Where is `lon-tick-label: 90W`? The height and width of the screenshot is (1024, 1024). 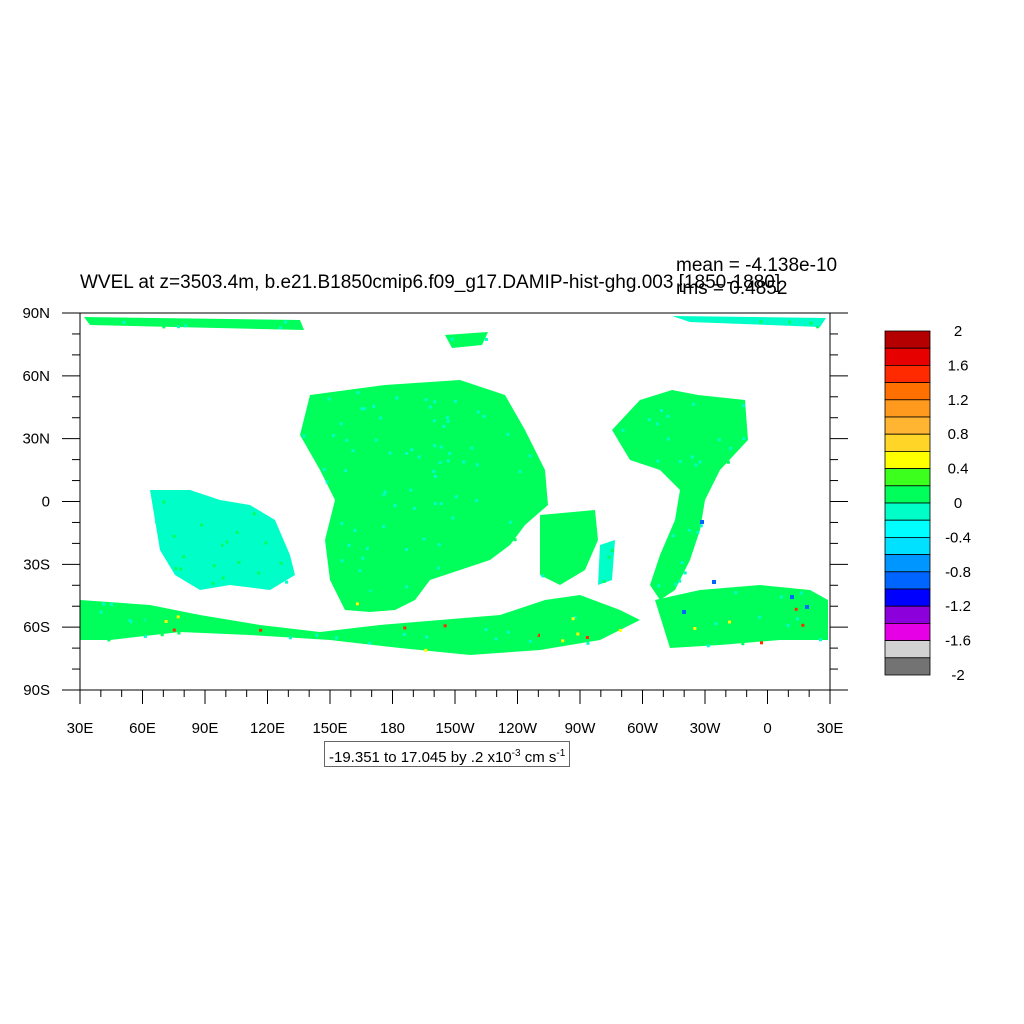 lon-tick-label: 90W is located at coordinates (581, 728).